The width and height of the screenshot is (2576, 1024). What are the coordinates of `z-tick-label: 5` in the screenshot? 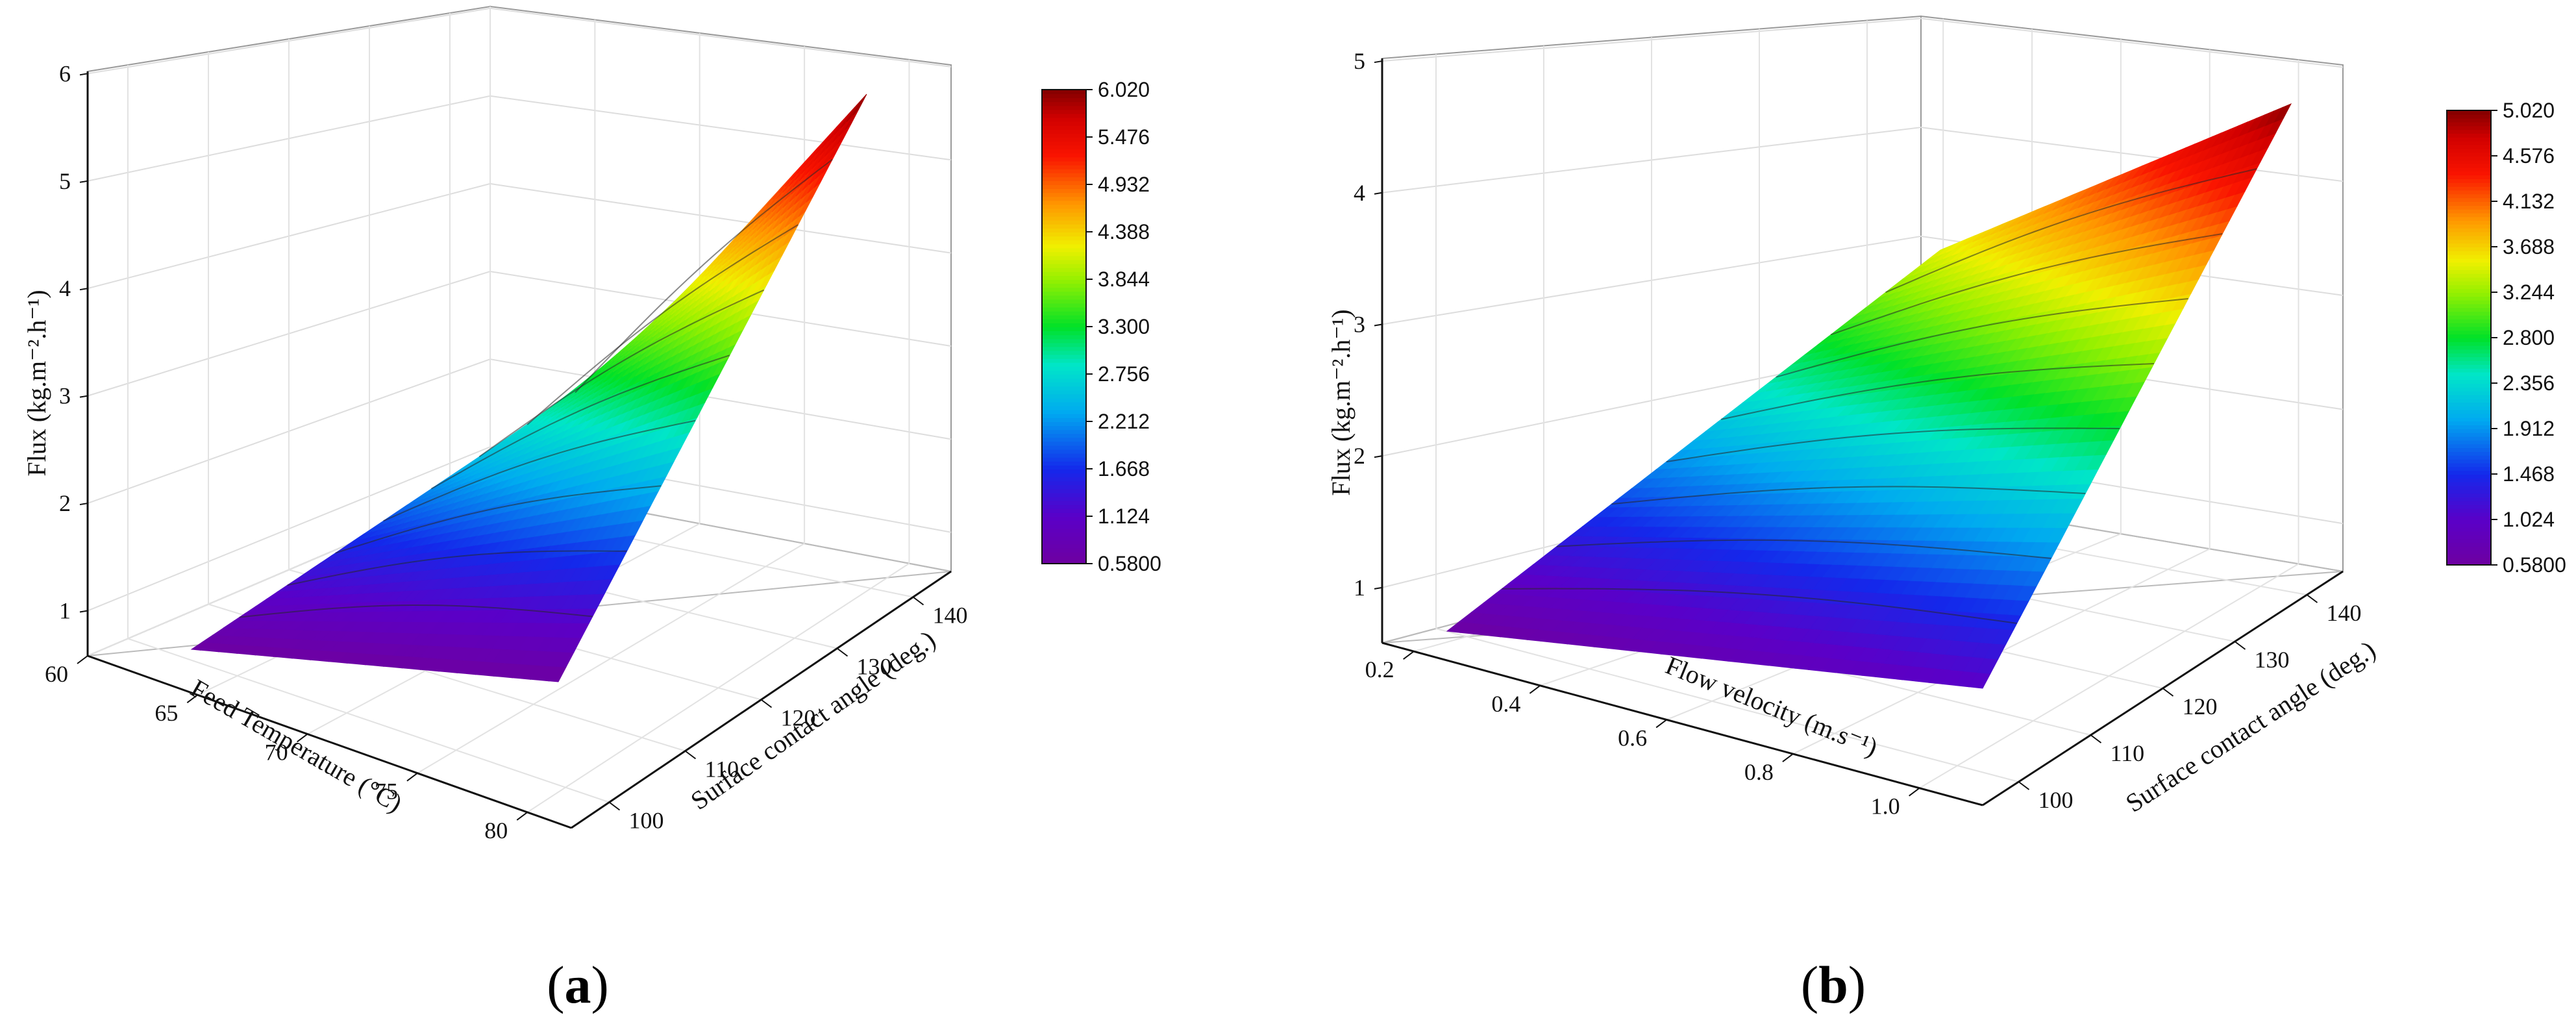 It's located at (65, 181).